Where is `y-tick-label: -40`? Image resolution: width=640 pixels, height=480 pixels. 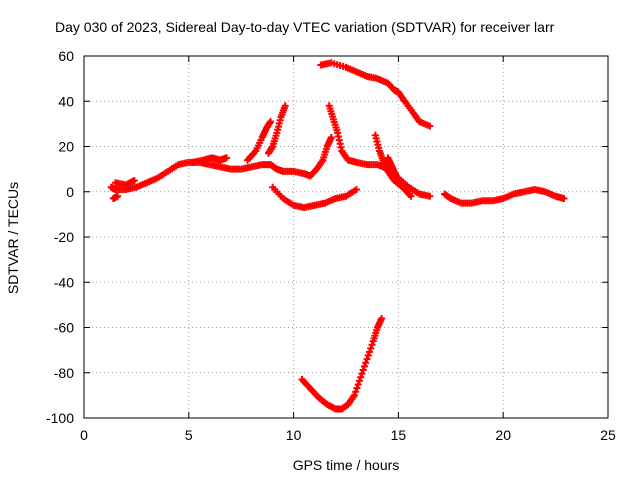 y-tick-label: -40 is located at coordinates (64, 282).